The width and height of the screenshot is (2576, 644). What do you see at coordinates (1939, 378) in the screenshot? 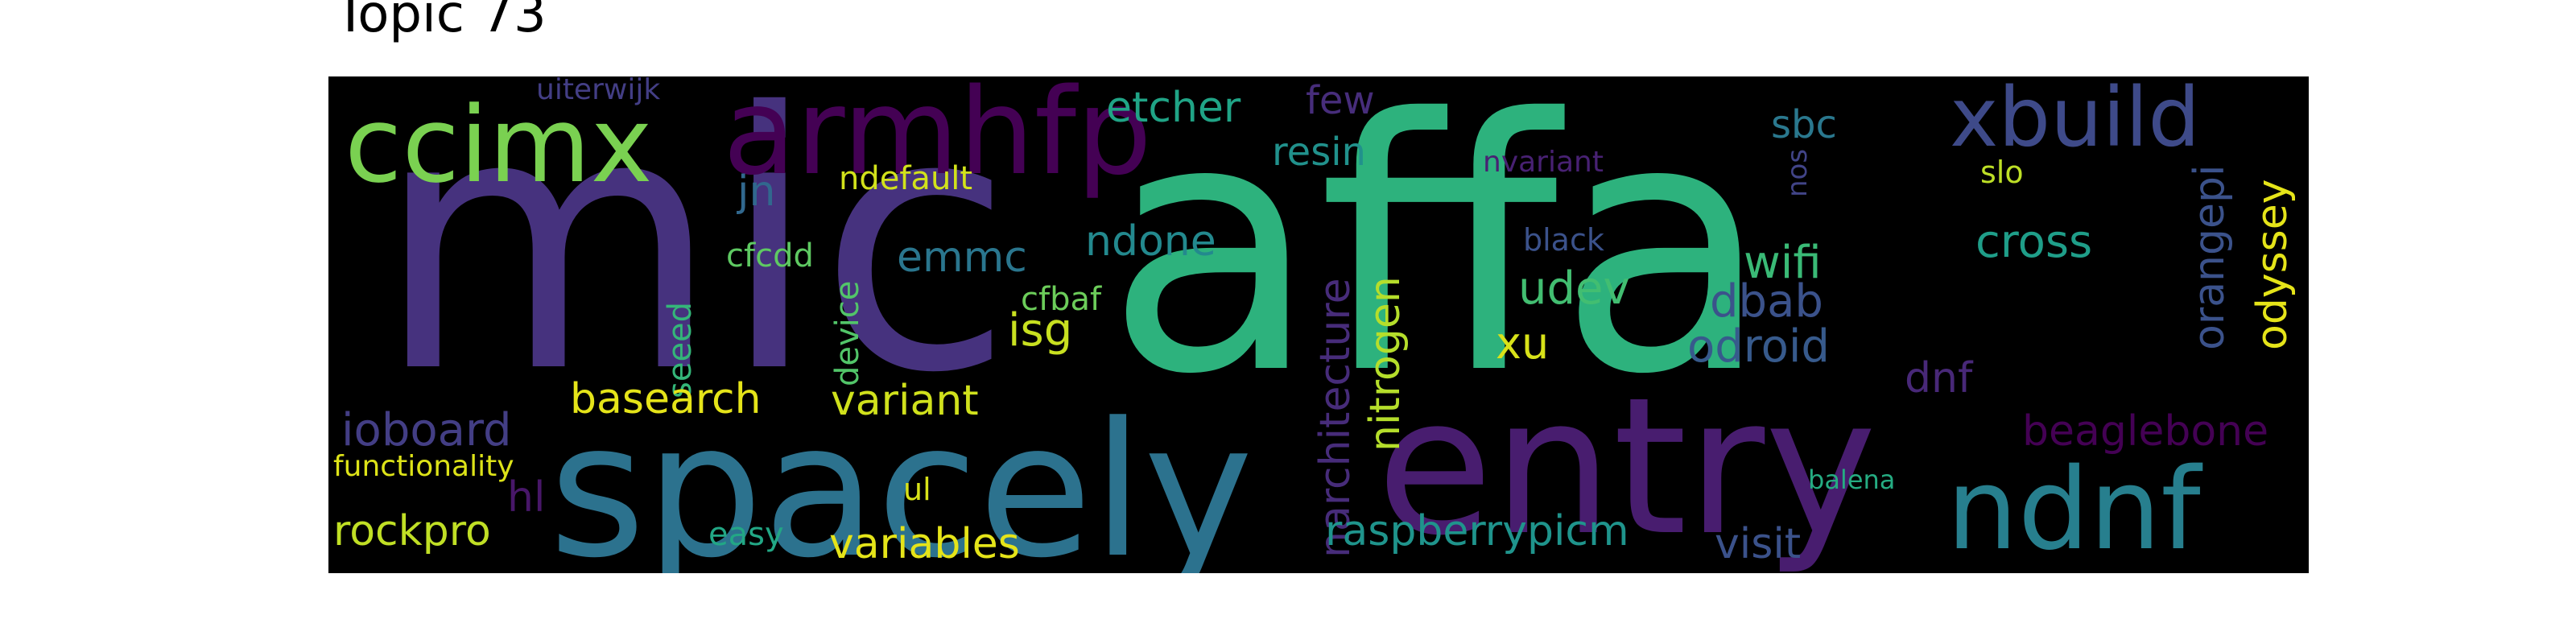
I see `word-dnf: dnf` at bounding box center [1939, 378].